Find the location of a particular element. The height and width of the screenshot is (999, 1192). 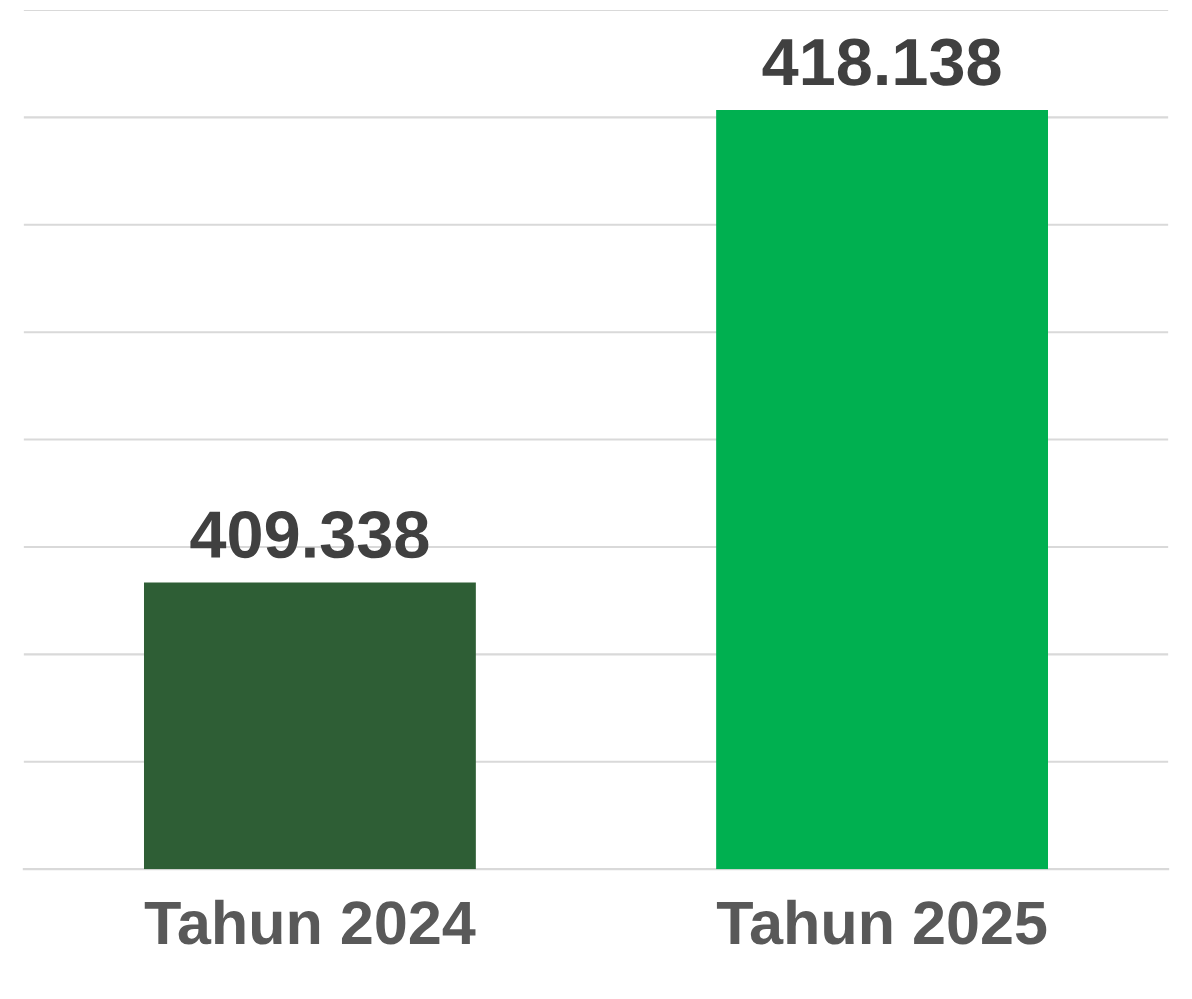

x-tick-label: Tahun 2024 is located at coordinates (310, 922).